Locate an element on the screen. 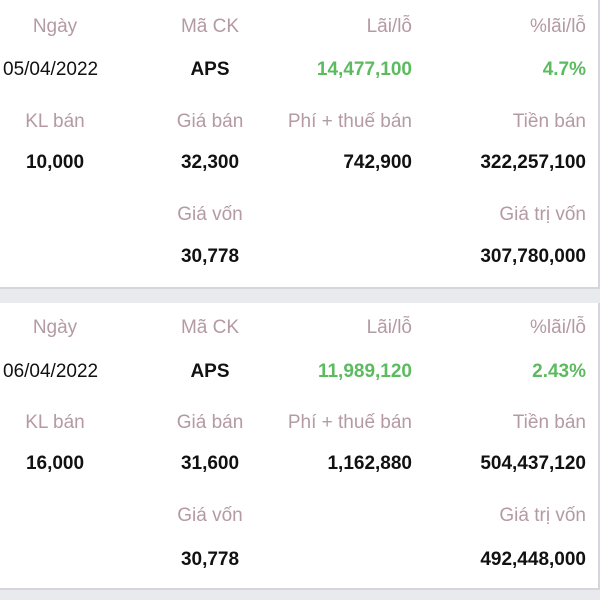 The width and height of the screenshot is (600, 600). profit-pct-value: 2.43% is located at coordinates (559, 371).